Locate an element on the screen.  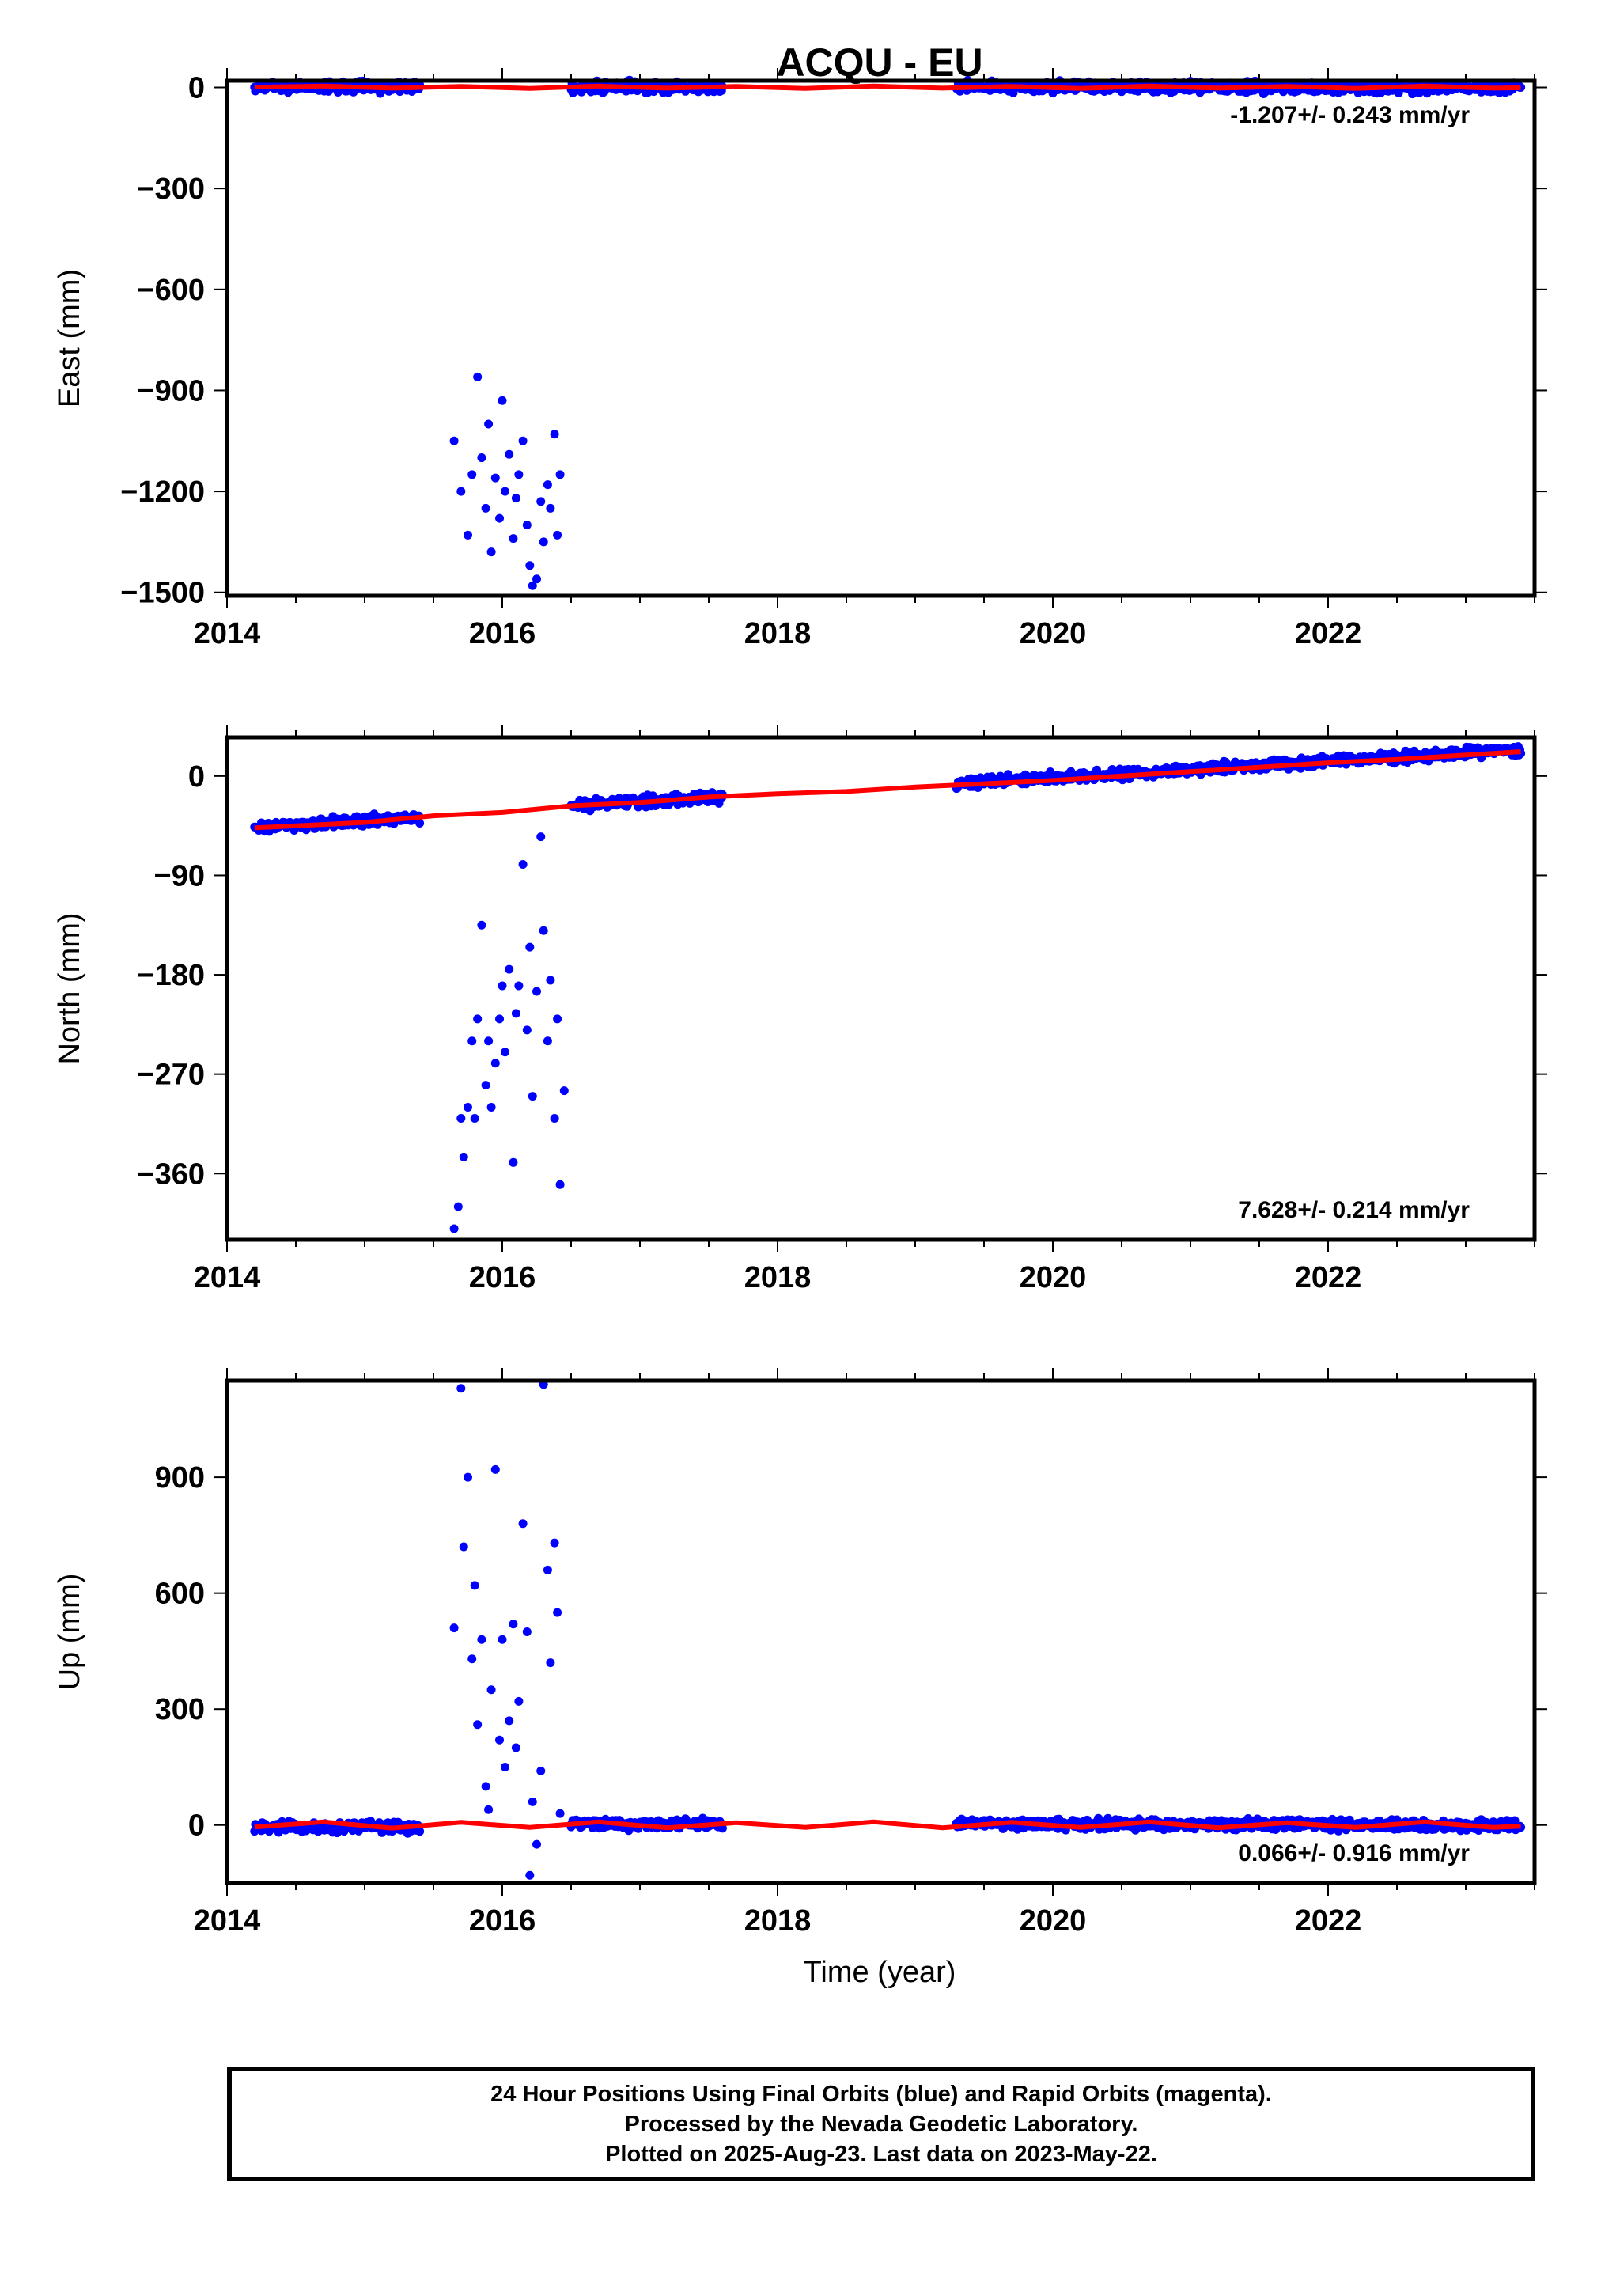
y-tick-label: −600 is located at coordinates (171, 290).